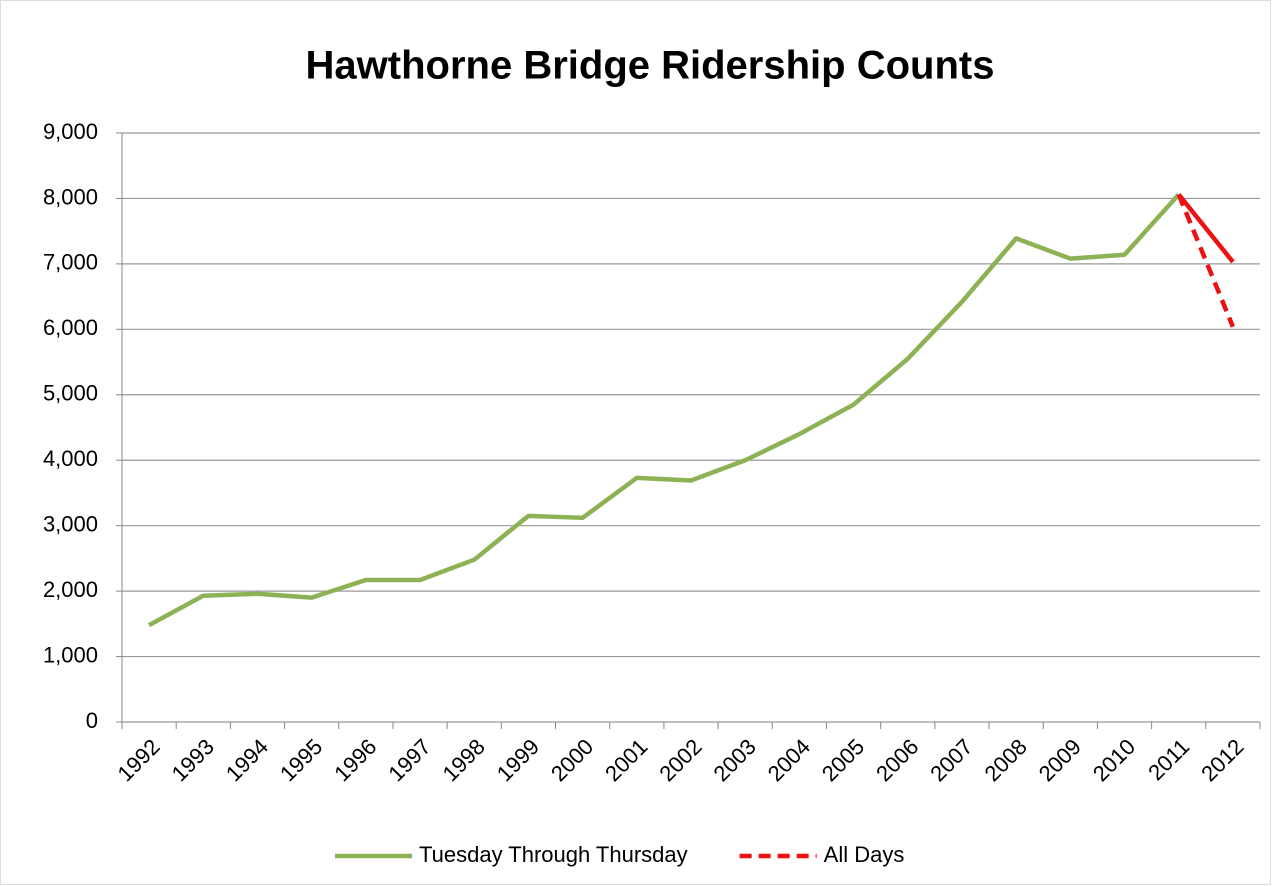  I want to click on y-tick-label: 1,000, so click(70, 654).